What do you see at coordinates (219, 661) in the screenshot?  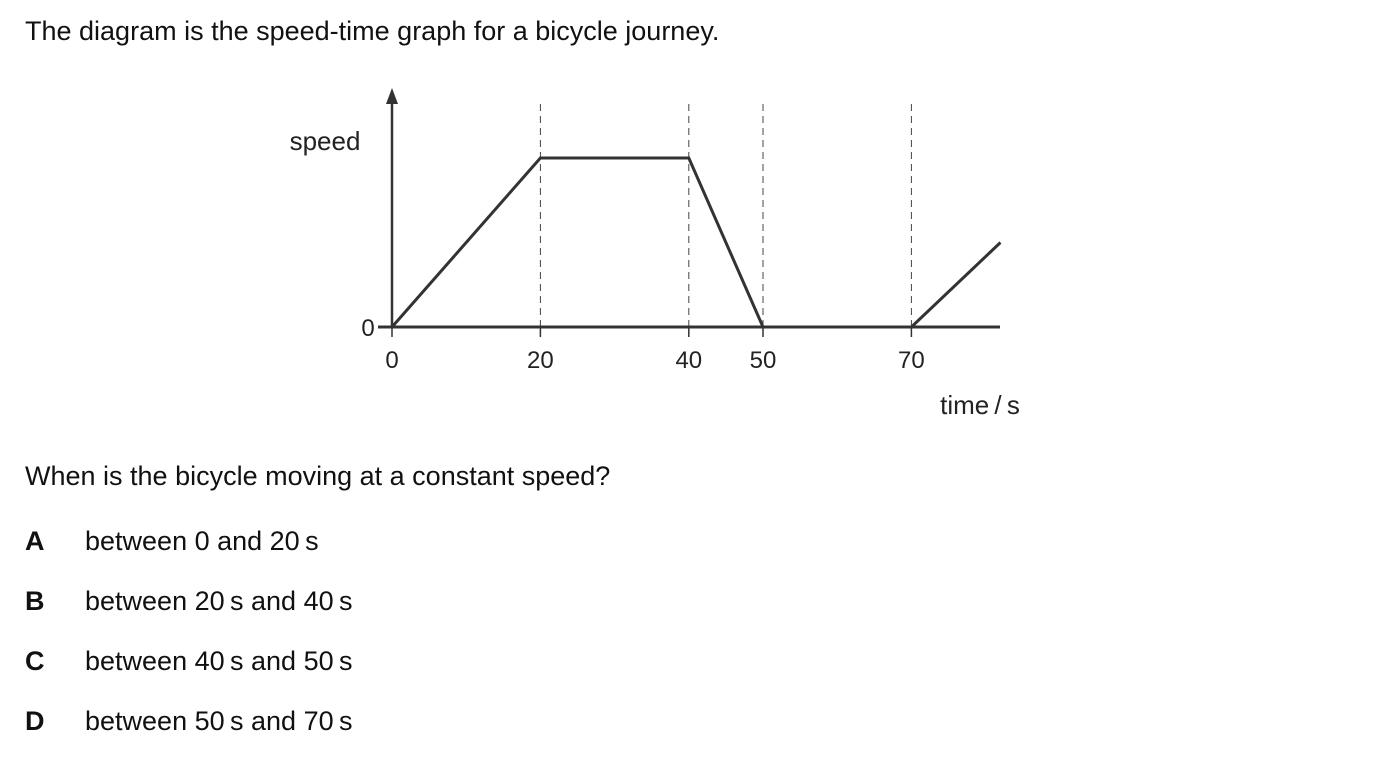 I see `option-text: between 40 s and 50 s` at bounding box center [219, 661].